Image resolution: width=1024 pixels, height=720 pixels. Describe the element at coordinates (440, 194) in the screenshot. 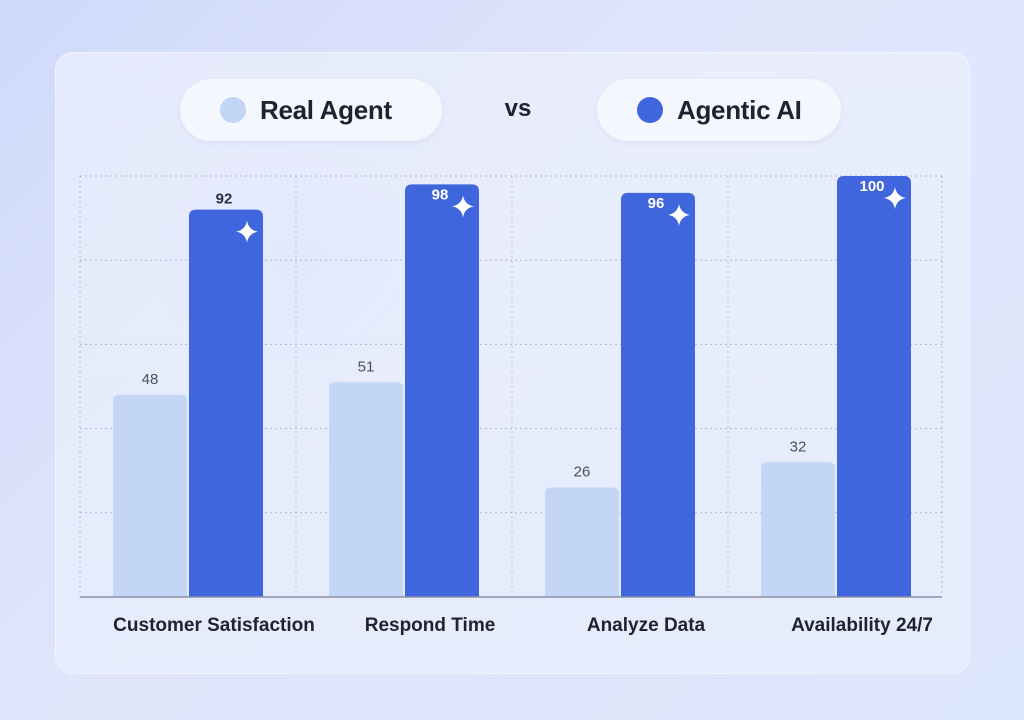

I see `agentic-ai-value-label: 98` at that location.